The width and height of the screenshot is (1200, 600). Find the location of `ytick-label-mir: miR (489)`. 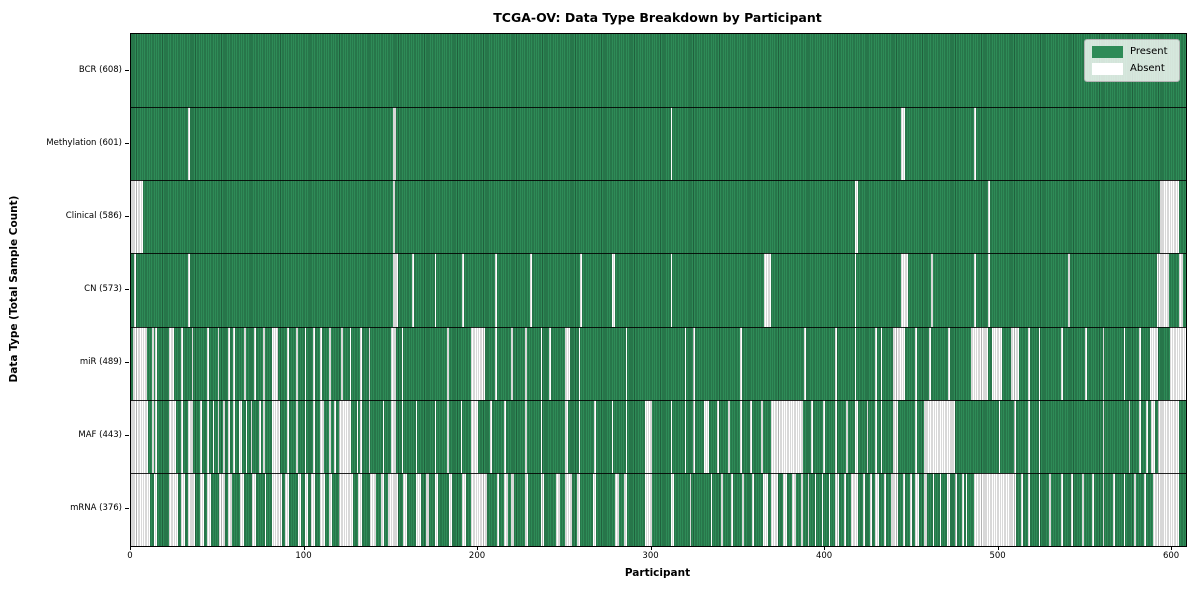

ytick-label-mir: miR (489) is located at coordinates (100, 362).